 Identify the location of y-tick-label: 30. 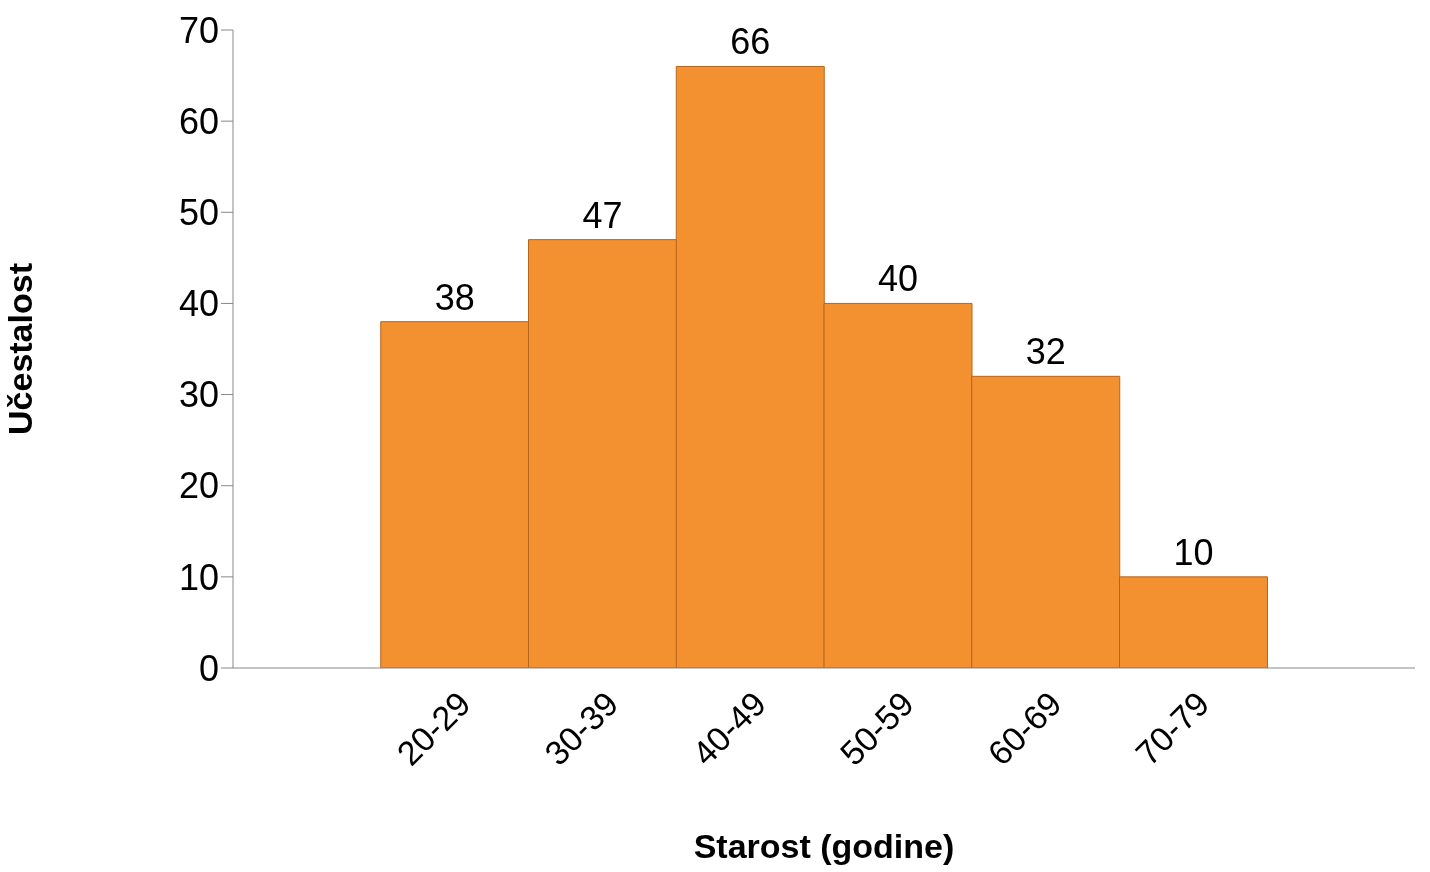
(198, 395).